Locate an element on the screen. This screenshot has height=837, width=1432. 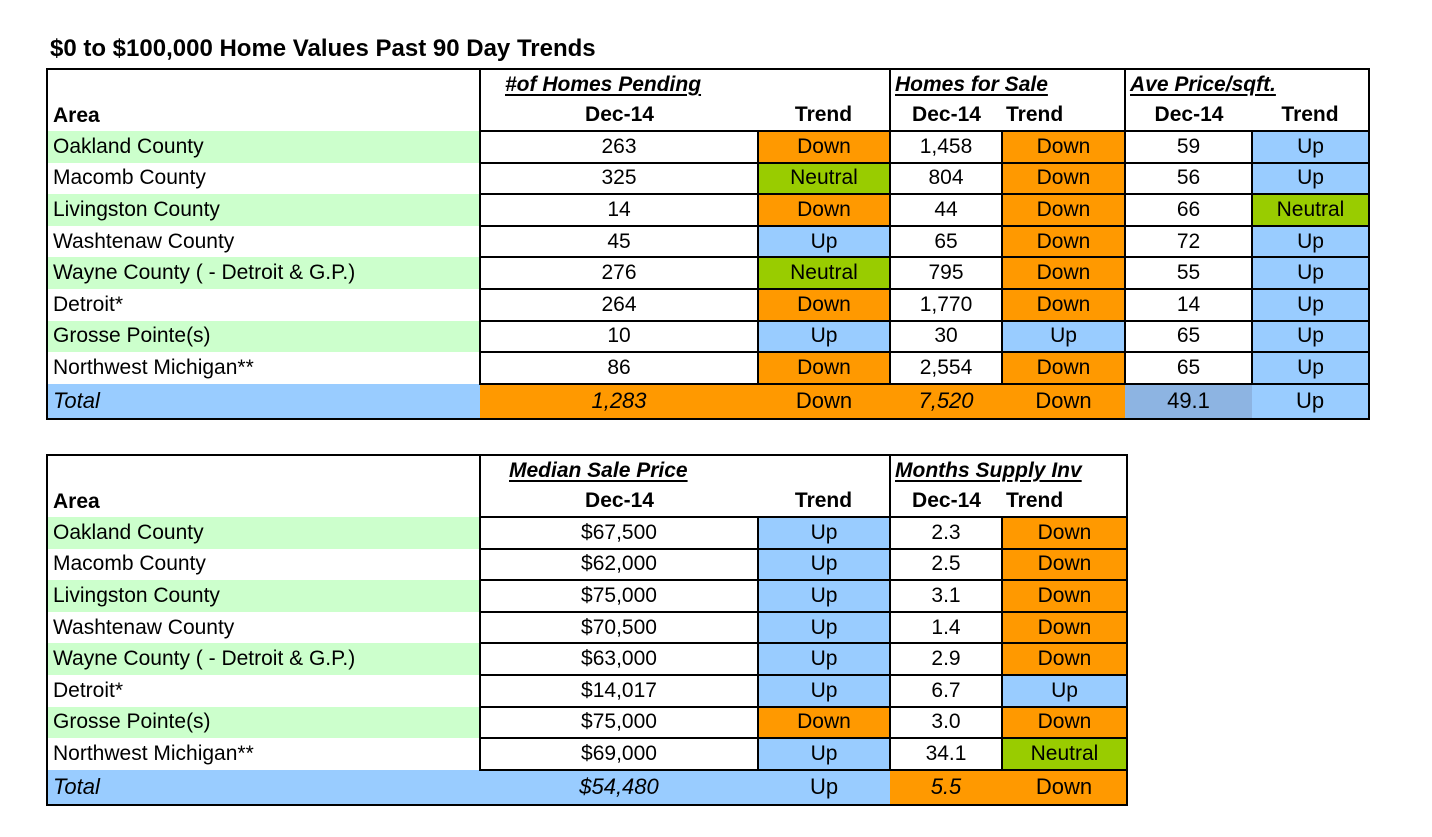
supply-cell: 2.3 is located at coordinates (946, 533).